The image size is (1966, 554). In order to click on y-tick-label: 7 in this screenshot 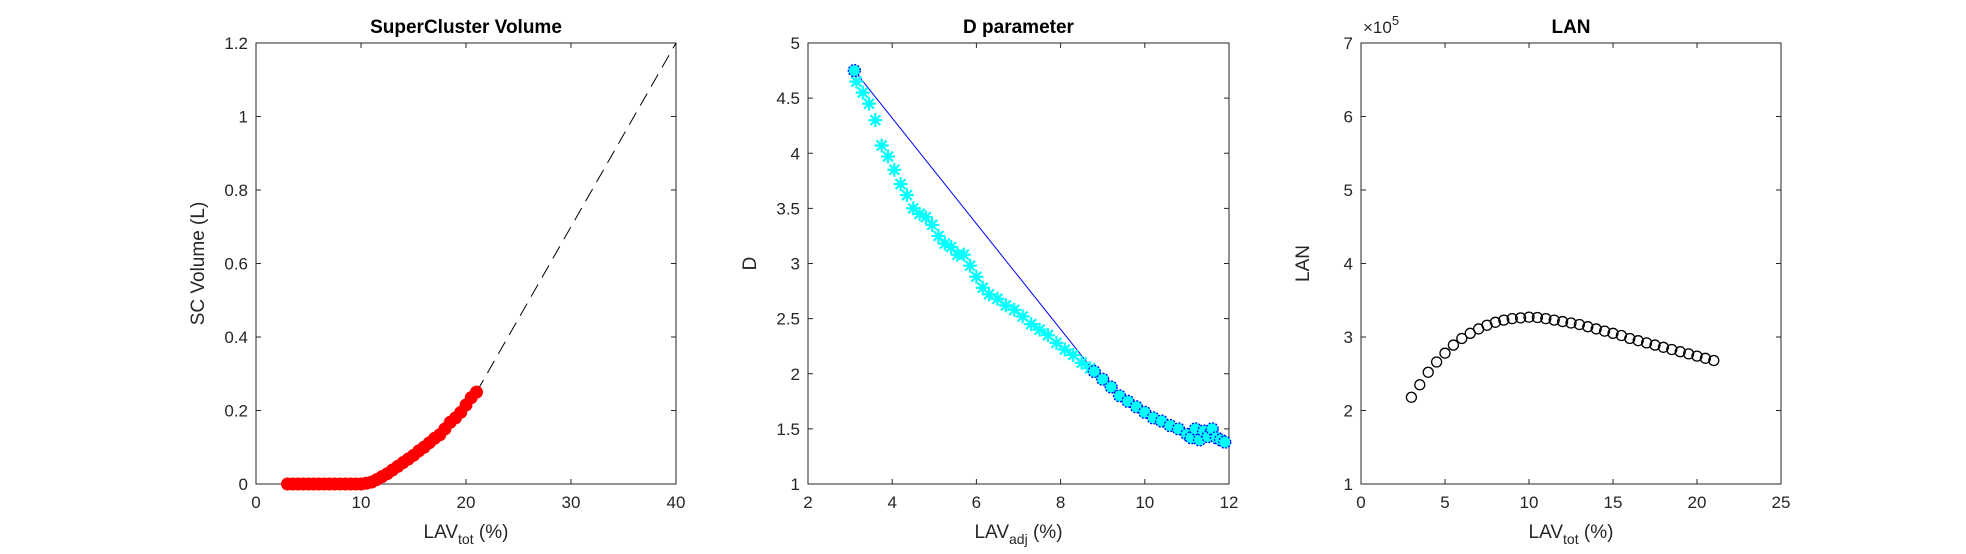, I will do `click(1348, 43)`.